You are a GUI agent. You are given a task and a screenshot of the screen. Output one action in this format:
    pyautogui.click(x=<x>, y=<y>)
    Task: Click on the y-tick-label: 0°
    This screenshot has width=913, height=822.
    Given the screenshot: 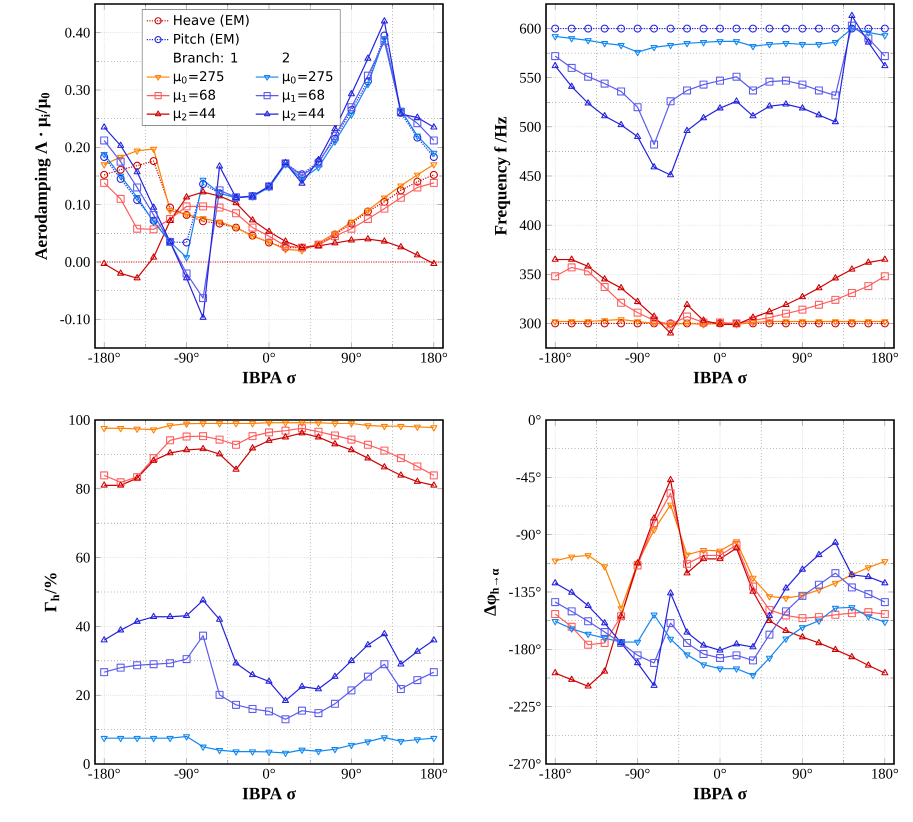 What is the action you would take?
    pyautogui.click(x=534, y=420)
    